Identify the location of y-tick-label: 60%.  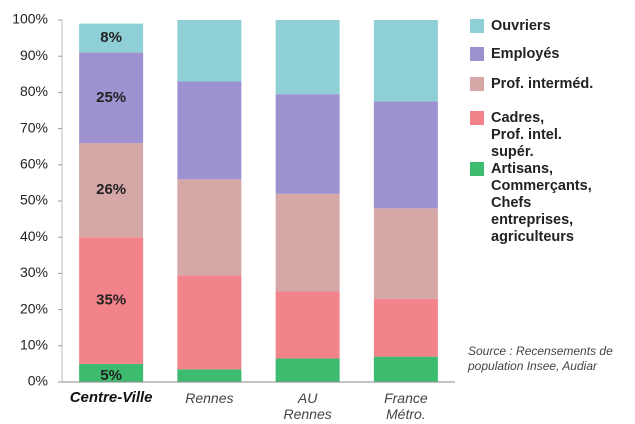
(34, 164).